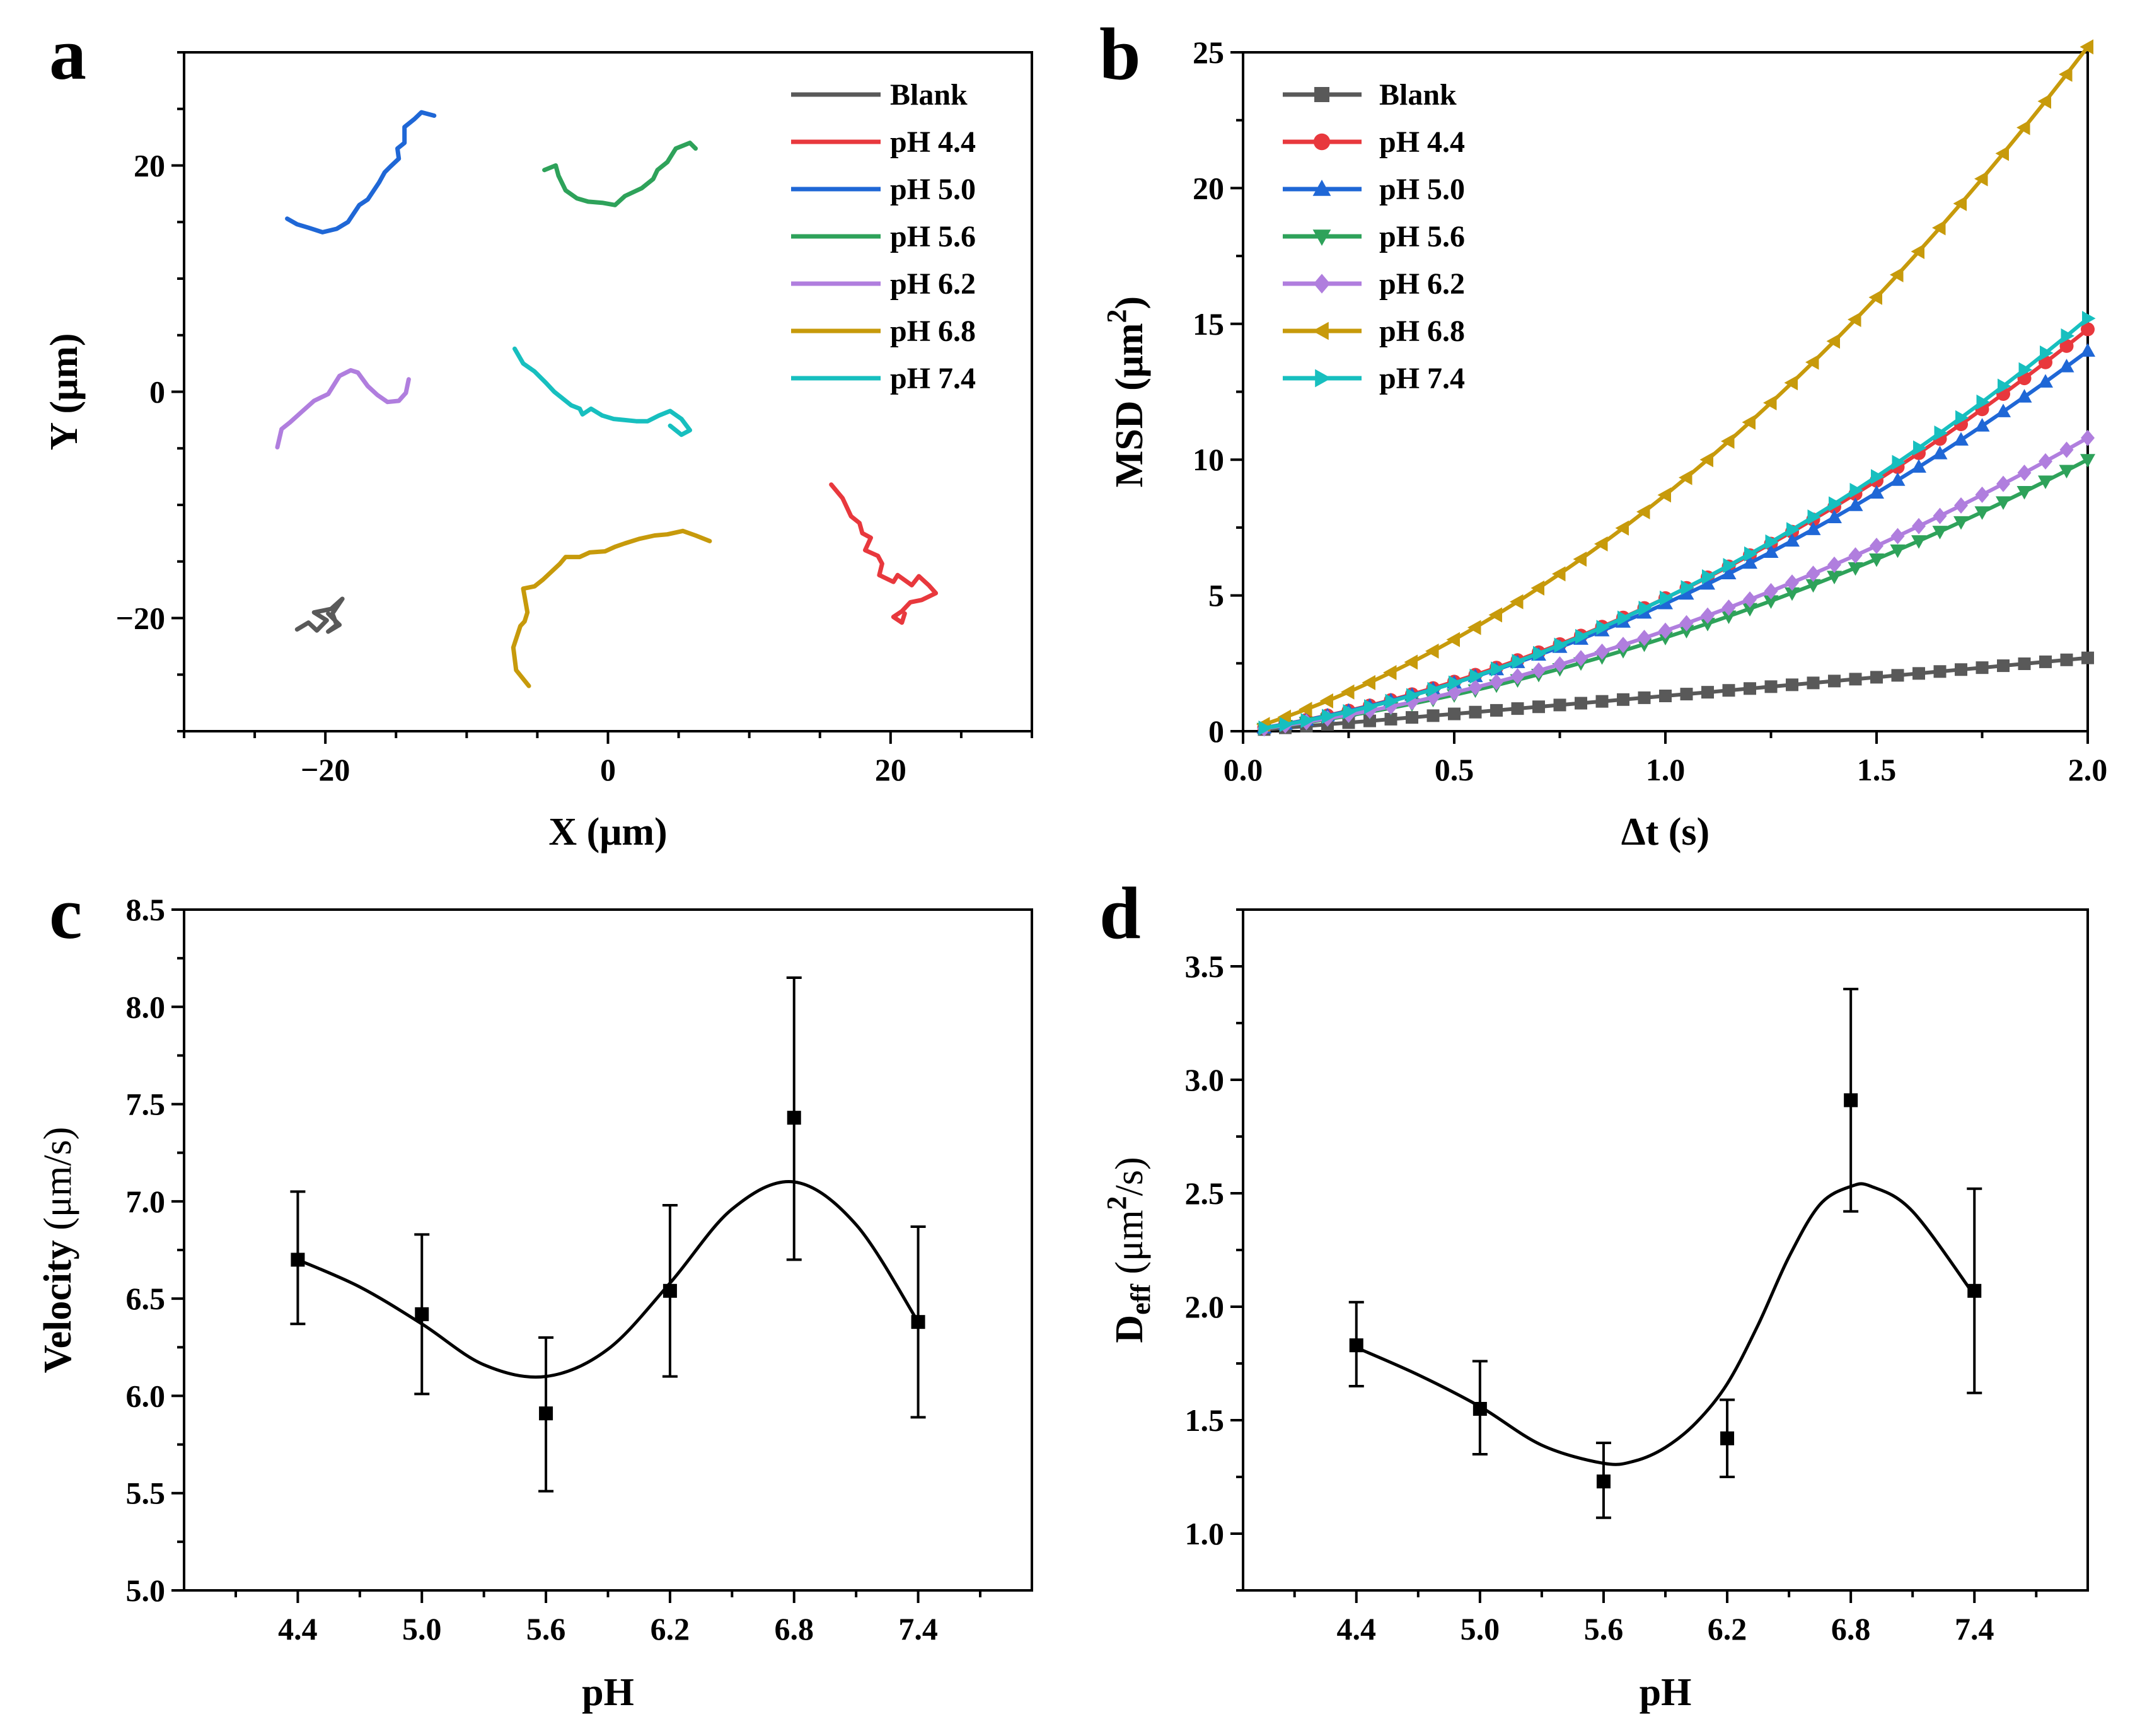 This screenshot has height=1736, width=2135. I want to click on x-axis-title-a: X (μm), so click(607, 832).